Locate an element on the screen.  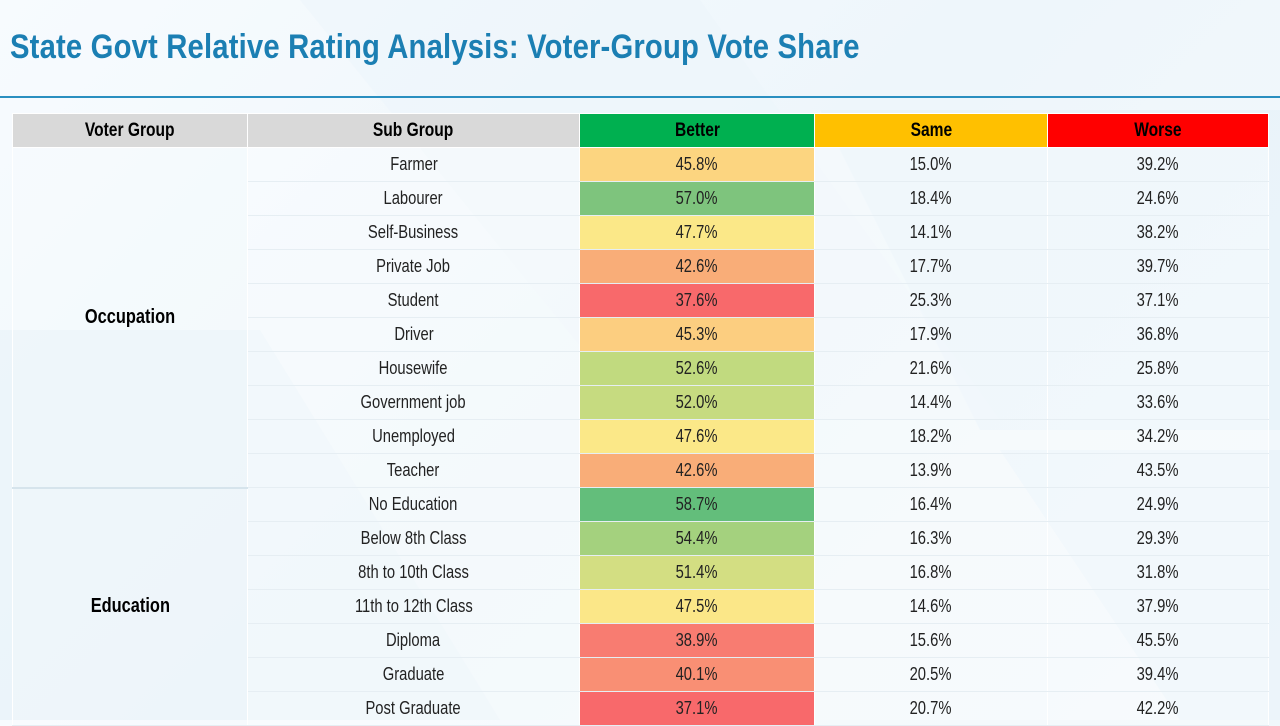
sub-group-cell: Diploma is located at coordinates (413, 640).